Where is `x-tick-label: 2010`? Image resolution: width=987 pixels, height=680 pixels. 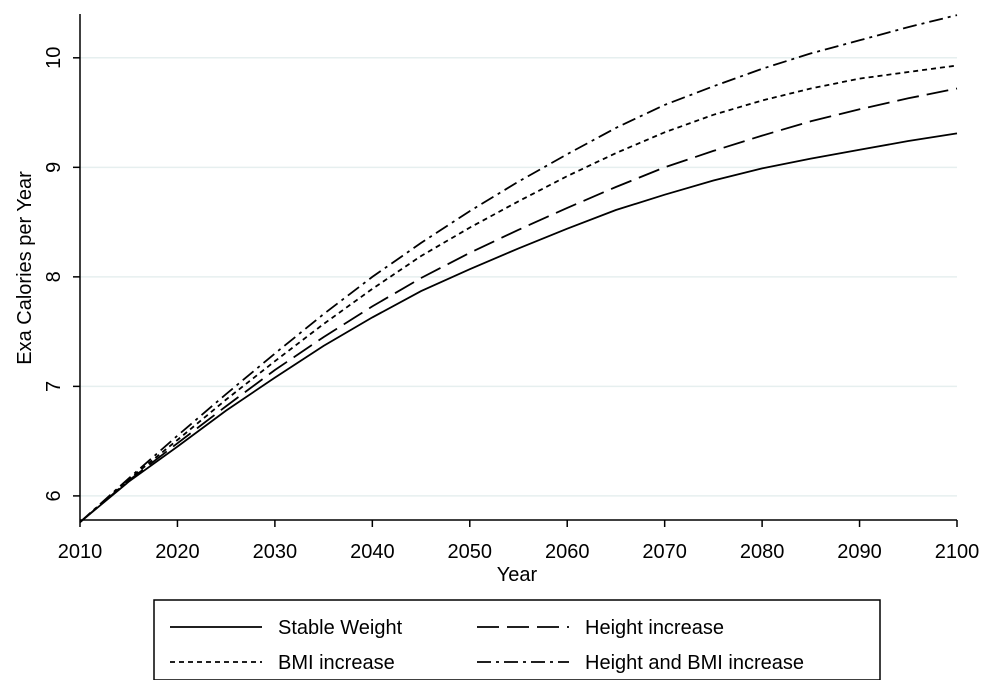
x-tick-label: 2010 is located at coordinates (80, 552).